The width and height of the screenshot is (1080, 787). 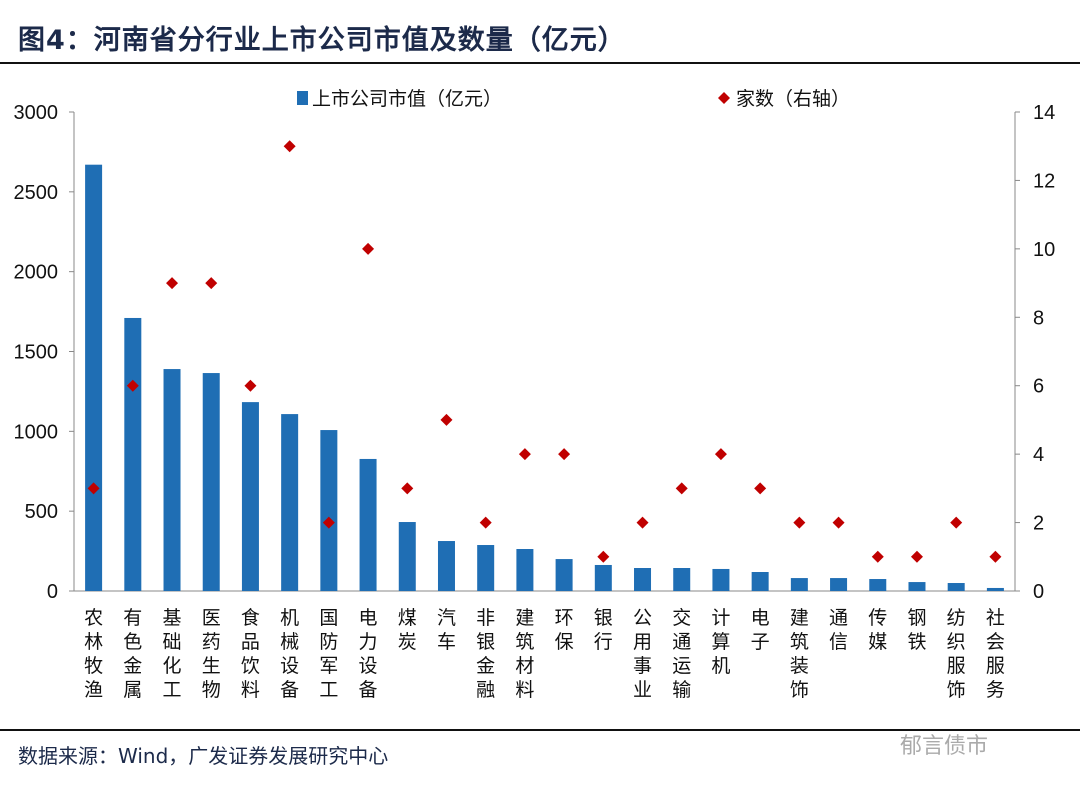 I want to click on left-tick-label: 500, so click(x=41, y=512).